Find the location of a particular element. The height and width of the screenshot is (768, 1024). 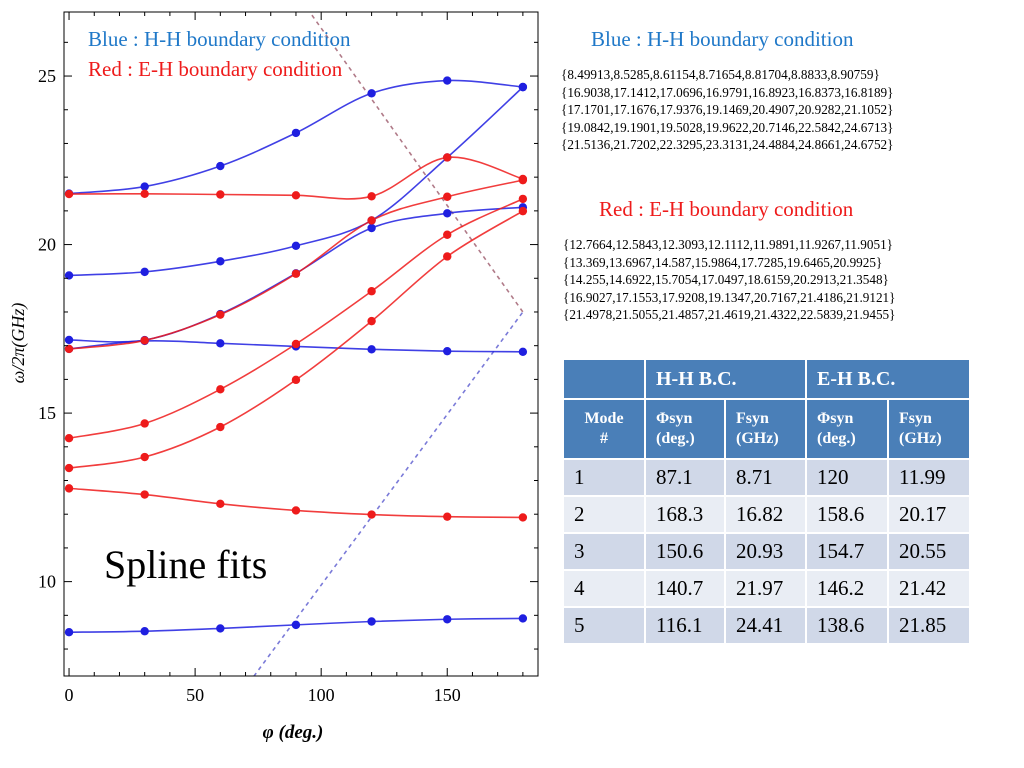

table-cell: 3 is located at coordinates (604, 551).